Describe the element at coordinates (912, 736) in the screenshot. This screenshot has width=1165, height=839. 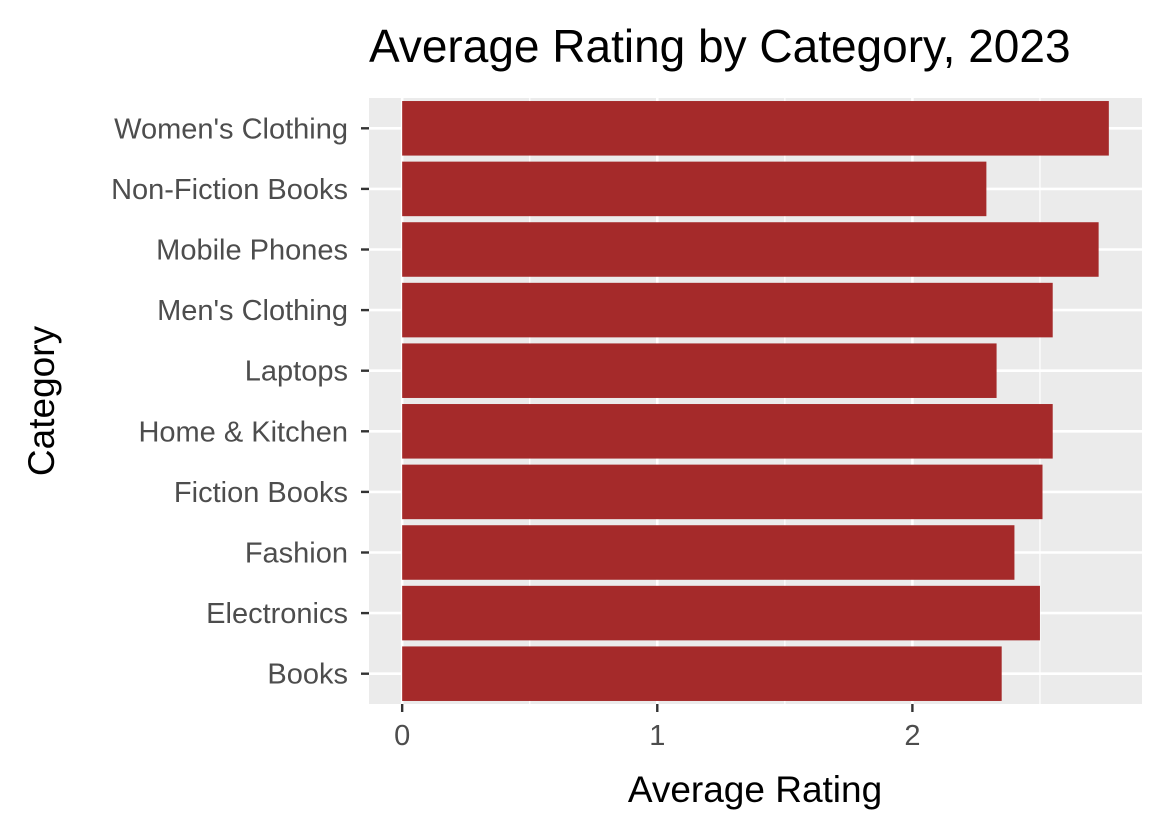
I see `x-tick-label: 2` at that location.